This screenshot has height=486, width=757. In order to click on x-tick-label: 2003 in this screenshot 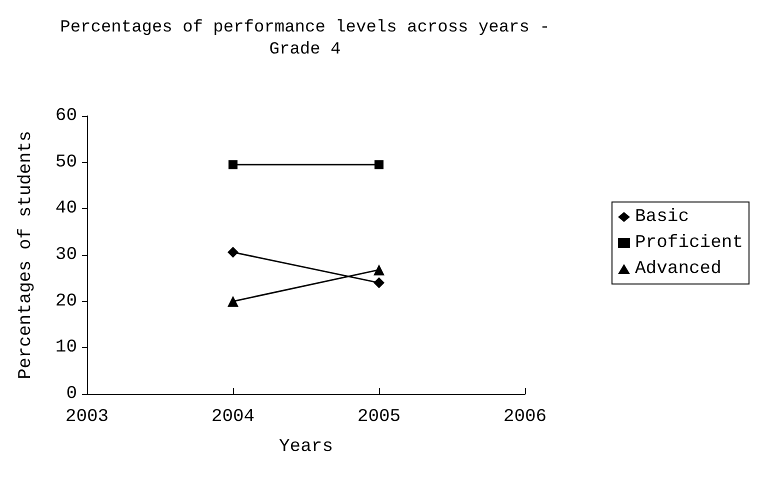, I will do `click(87, 417)`.